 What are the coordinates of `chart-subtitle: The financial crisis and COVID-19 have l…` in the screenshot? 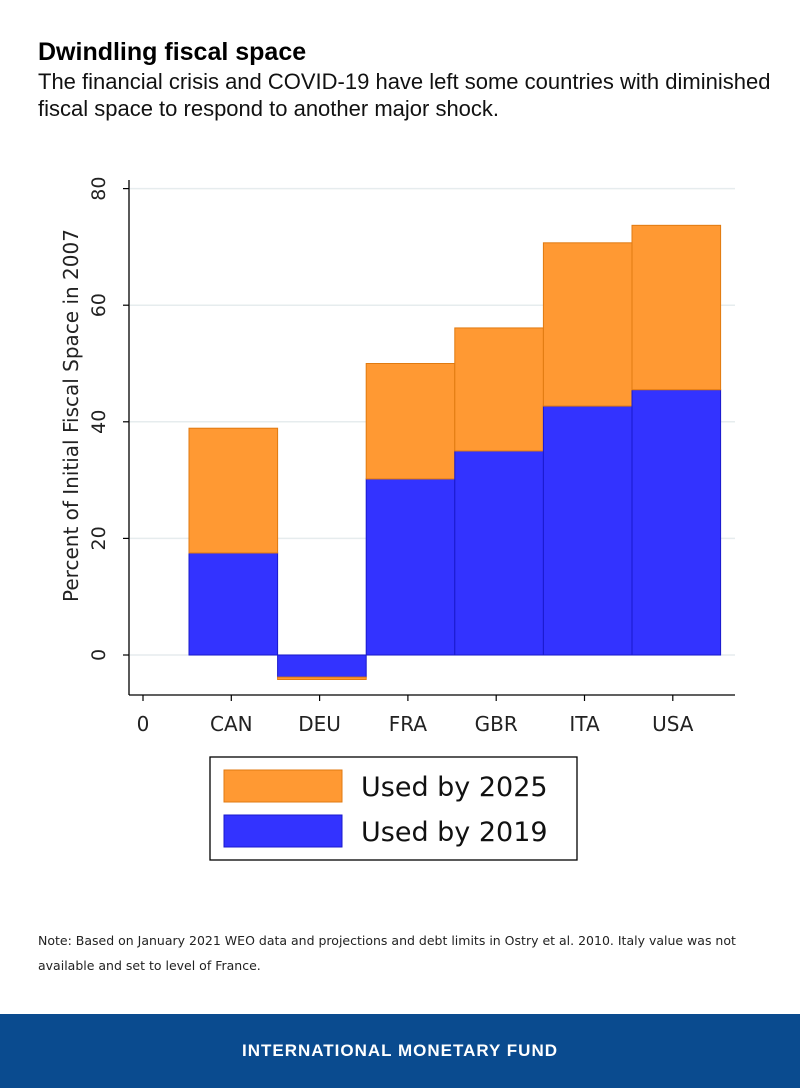 It's located at (404, 95).